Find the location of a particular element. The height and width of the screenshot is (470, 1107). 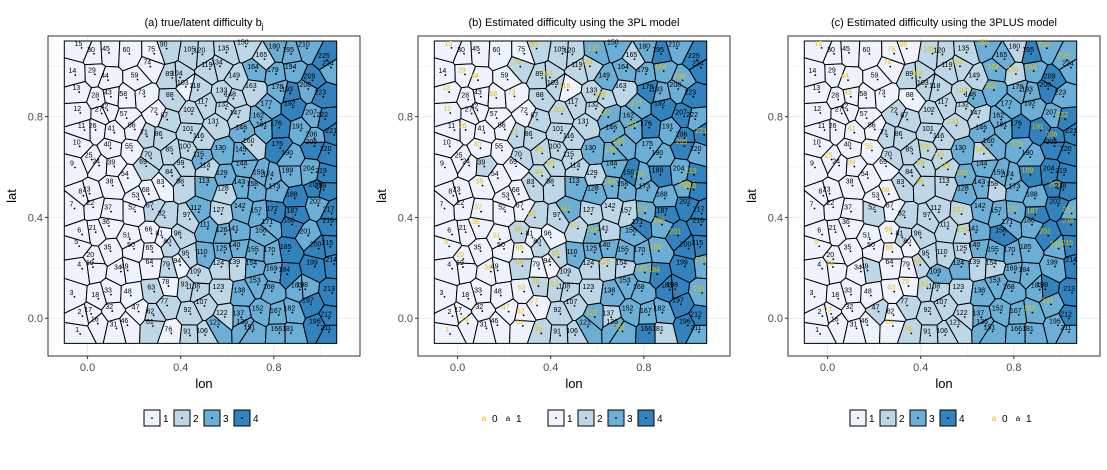

cell-label: 8 is located at coordinates (80, 192).